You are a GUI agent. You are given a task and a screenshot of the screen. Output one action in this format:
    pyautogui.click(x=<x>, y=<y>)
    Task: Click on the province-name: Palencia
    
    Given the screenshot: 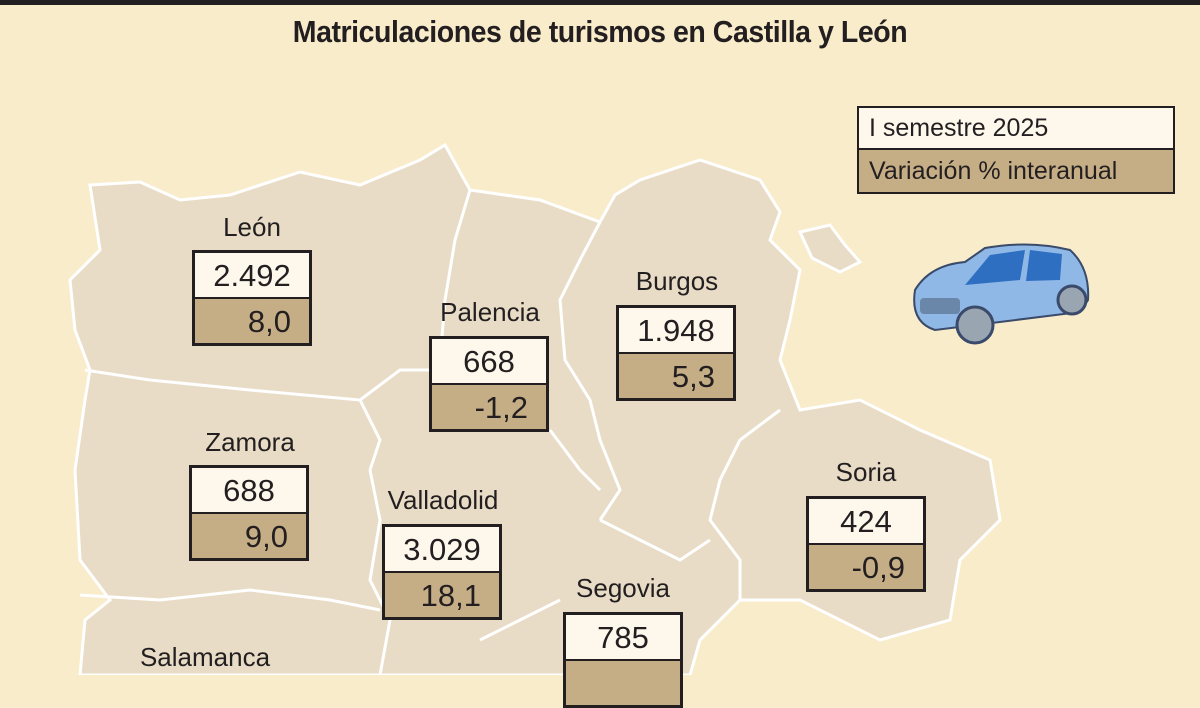 What is the action you would take?
    pyautogui.click(x=490, y=312)
    